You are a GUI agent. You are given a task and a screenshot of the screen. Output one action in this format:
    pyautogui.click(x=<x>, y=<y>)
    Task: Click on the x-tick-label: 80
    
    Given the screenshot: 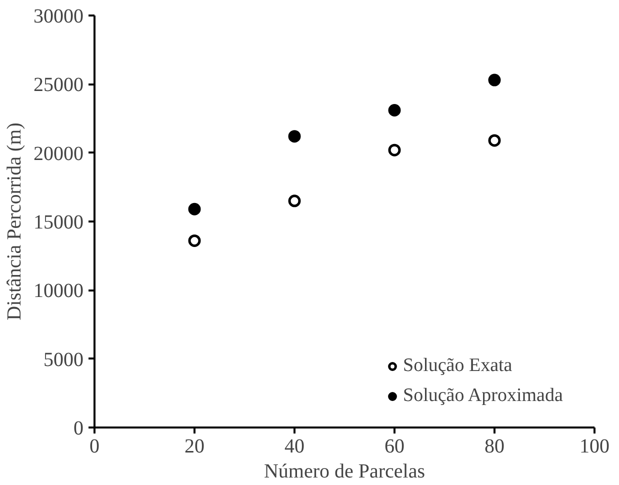 What is the action you would take?
    pyautogui.click(x=494, y=447)
    